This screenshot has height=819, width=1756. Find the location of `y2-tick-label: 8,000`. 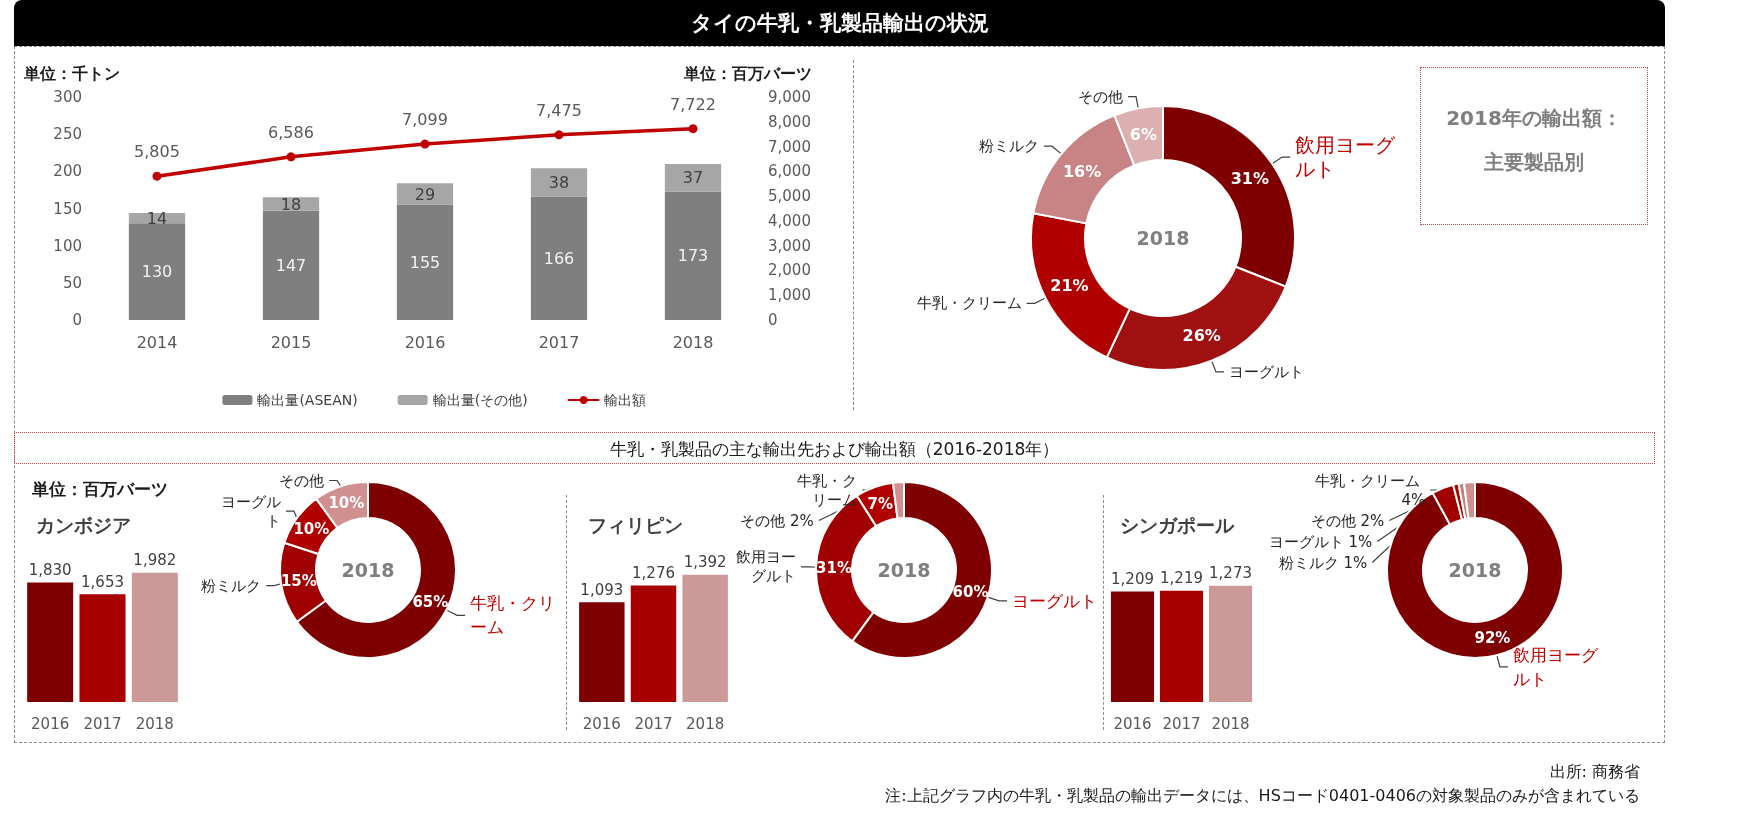

y2-tick-label: 8,000 is located at coordinates (789, 121).